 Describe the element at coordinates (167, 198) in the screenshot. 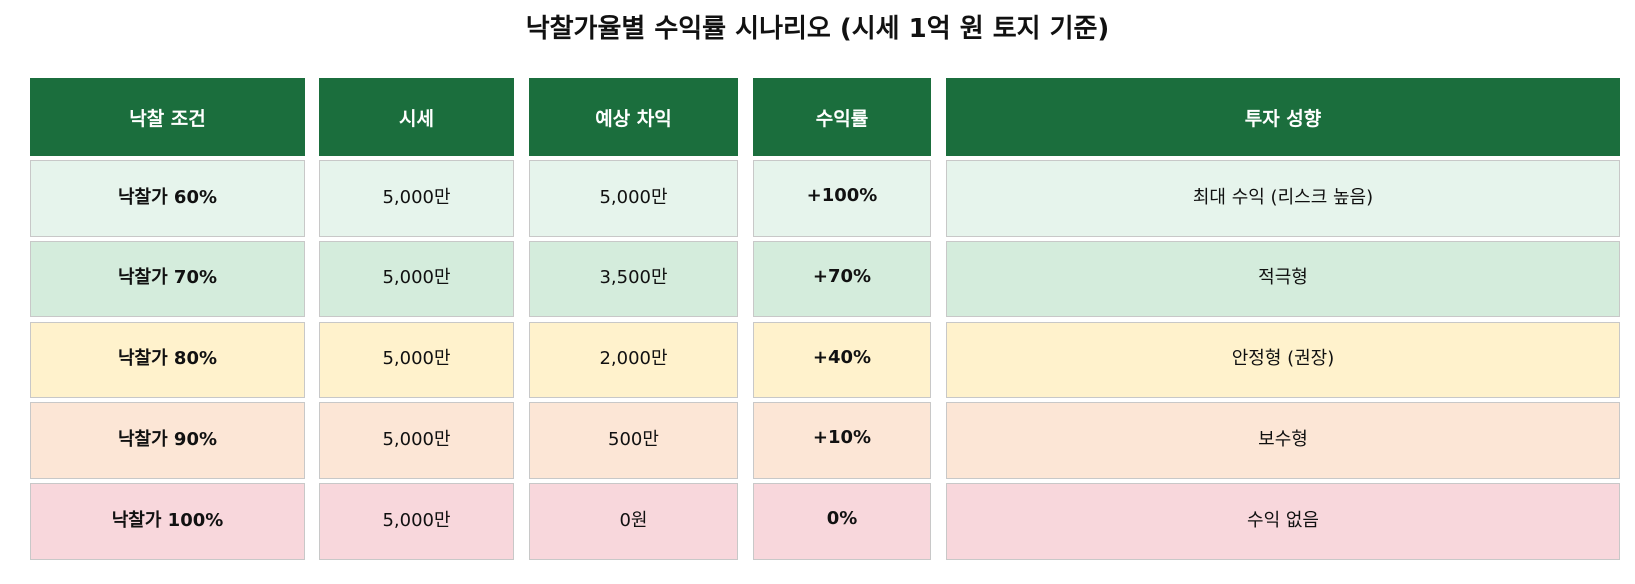

I see `table-cell: 낙찰가 60%` at that location.